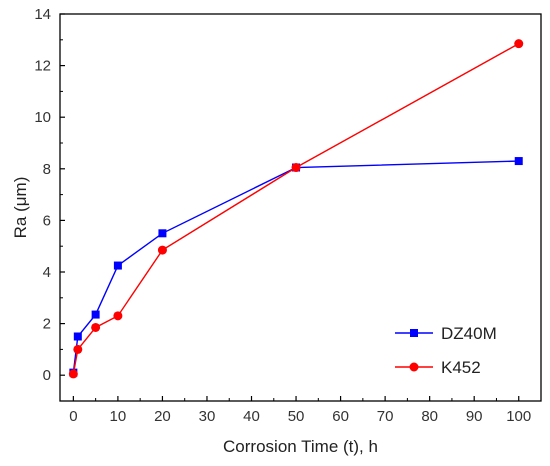 The height and width of the screenshot is (466, 550). I want to click on legend-marker-k452, so click(414, 367).